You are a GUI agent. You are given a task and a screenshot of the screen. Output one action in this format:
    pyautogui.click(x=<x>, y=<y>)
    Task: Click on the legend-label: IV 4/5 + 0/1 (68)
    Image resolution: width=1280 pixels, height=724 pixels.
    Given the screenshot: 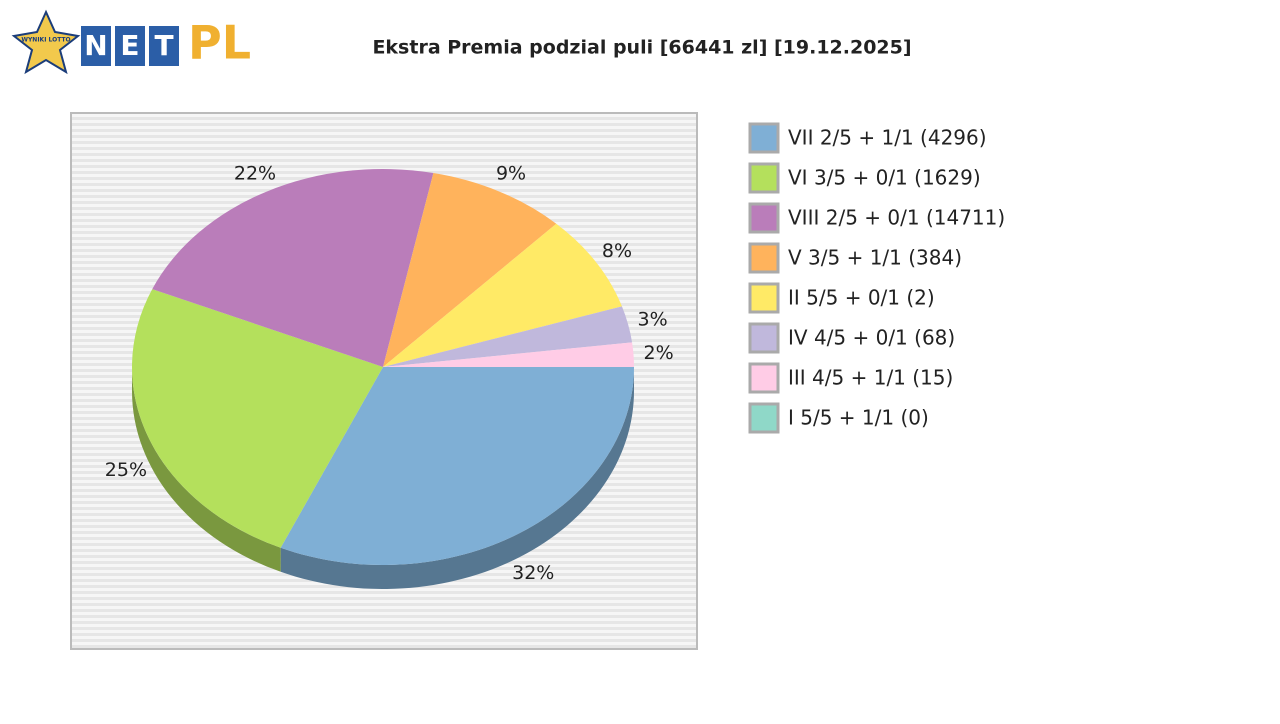 What is the action you would take?
    pyautogui.click(x=871, y=338)
    